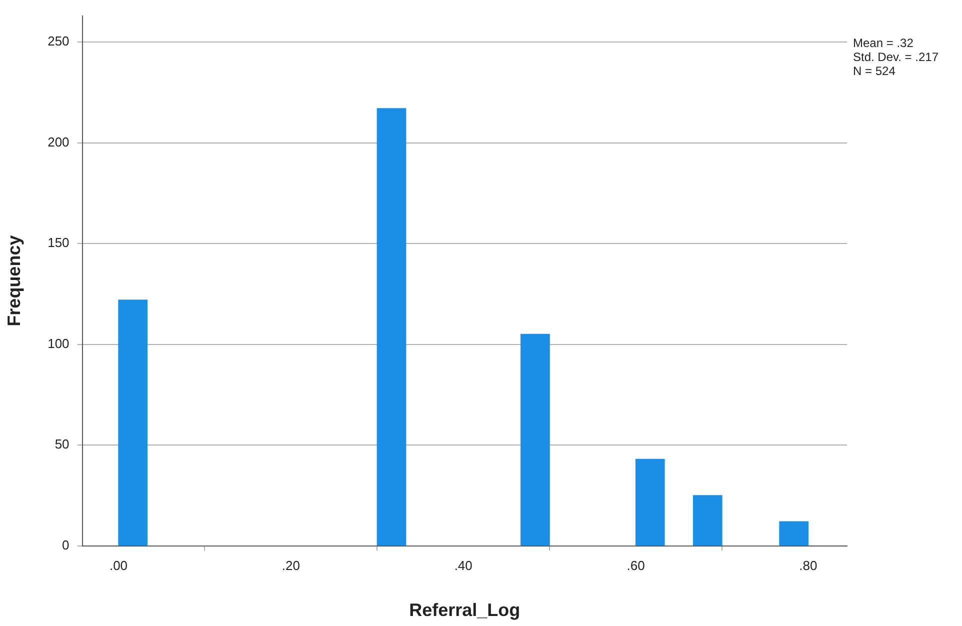 Image resolution: width=962 pixels, height=626 pixels. Describe the element at coordinates (59, 41) in the screenshot. I see `y-tick-label: 250` at that location.